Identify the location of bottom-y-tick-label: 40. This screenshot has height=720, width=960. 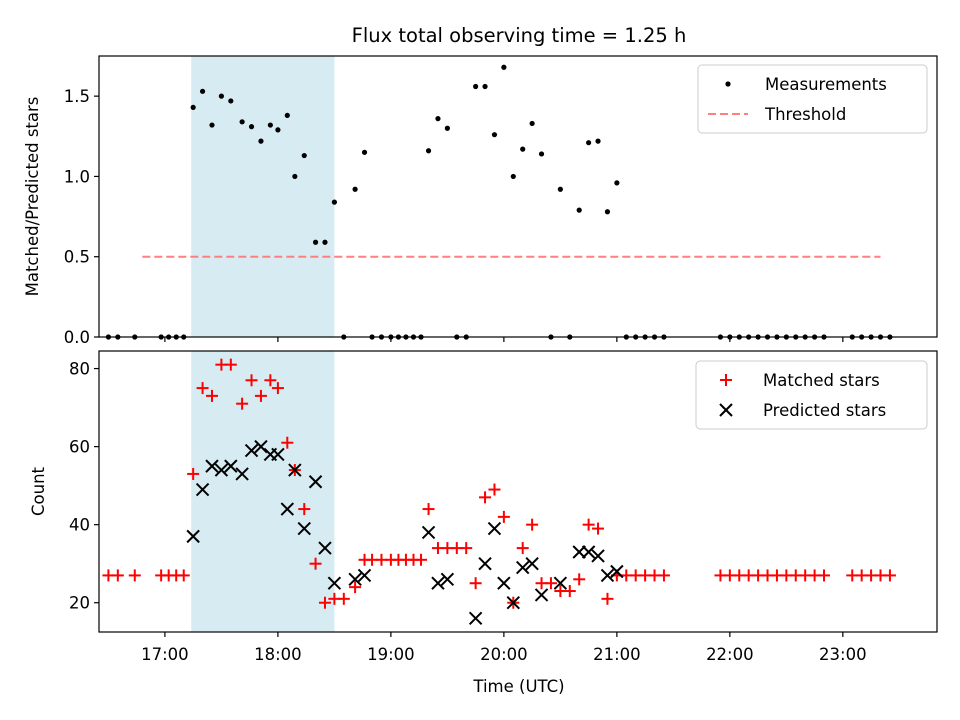
(79, 525).